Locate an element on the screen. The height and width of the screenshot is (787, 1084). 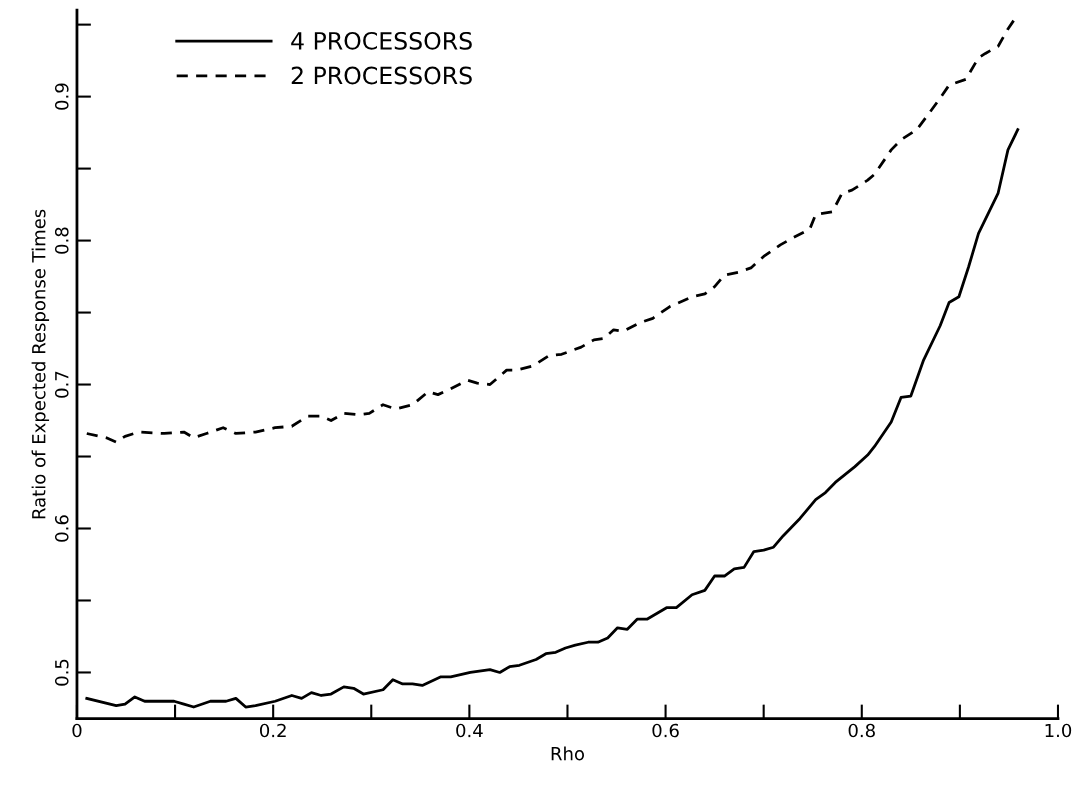
y-tick-label: 0.5 is located at coordinates (61, 672).